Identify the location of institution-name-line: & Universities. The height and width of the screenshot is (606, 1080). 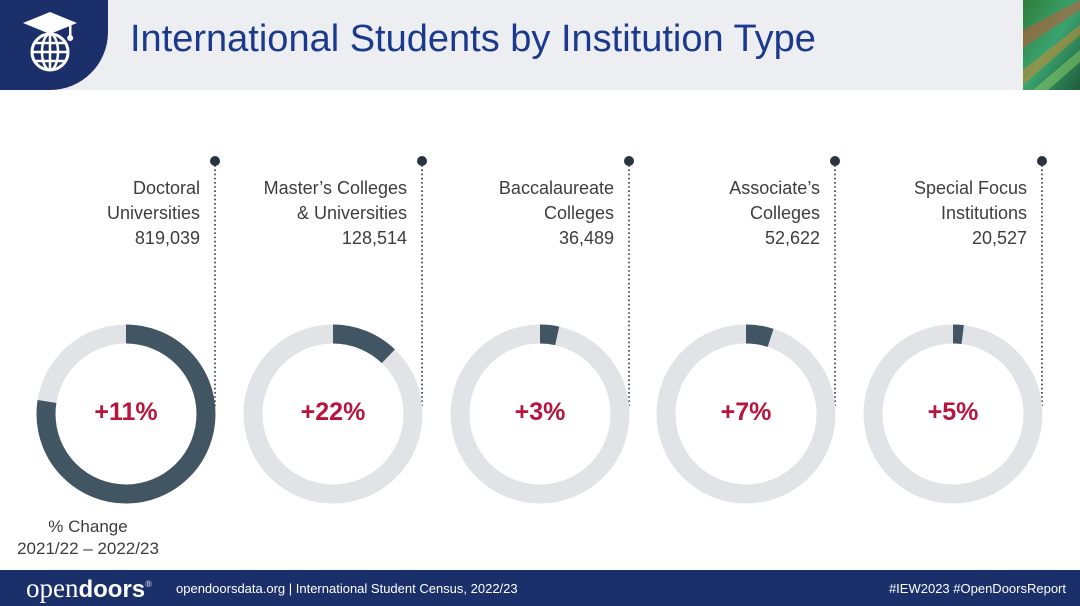
(351, 213).